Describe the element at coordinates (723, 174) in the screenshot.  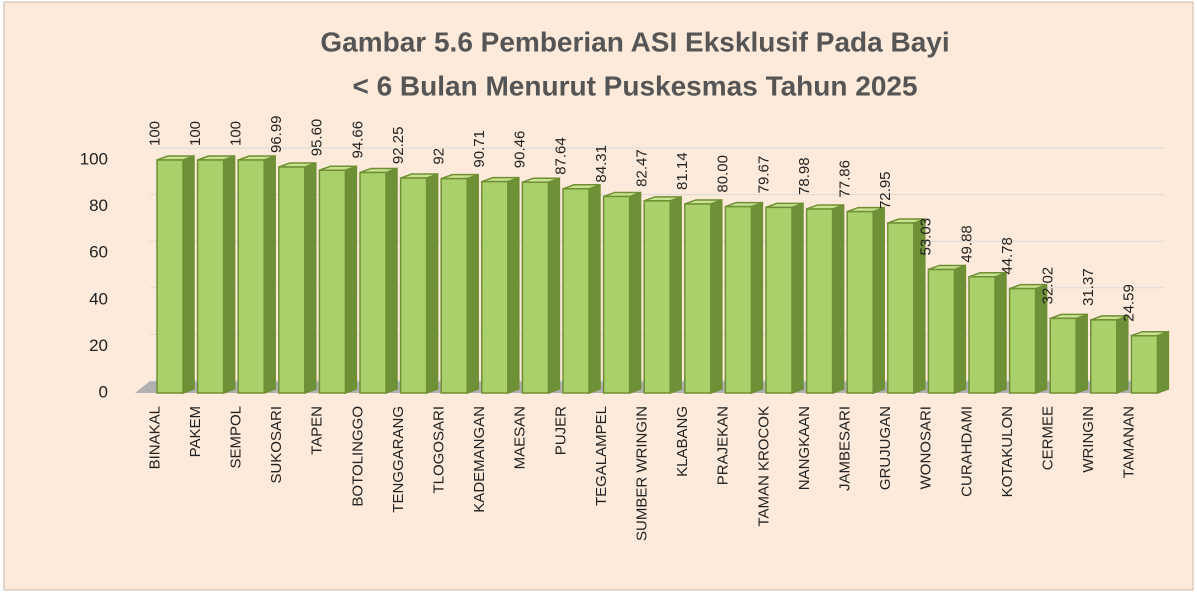
I see `data-label: 80.00` at that location.